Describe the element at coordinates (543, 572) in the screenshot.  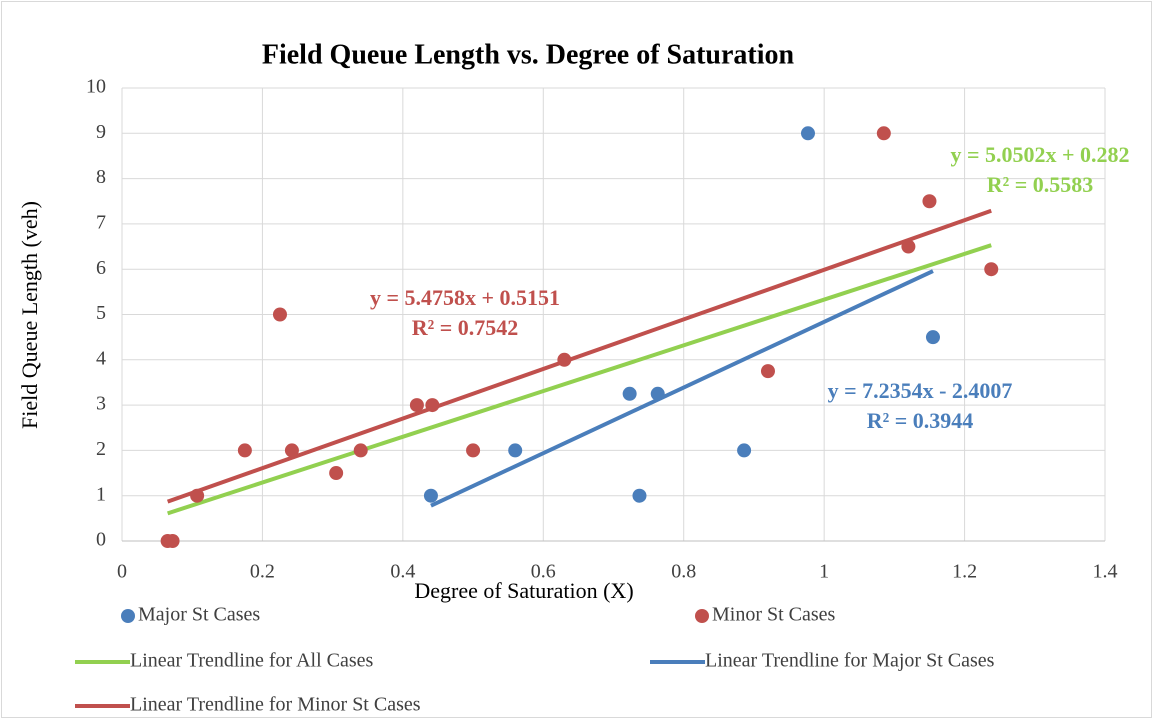
I see `x-tick-label: 0.6` at that location.